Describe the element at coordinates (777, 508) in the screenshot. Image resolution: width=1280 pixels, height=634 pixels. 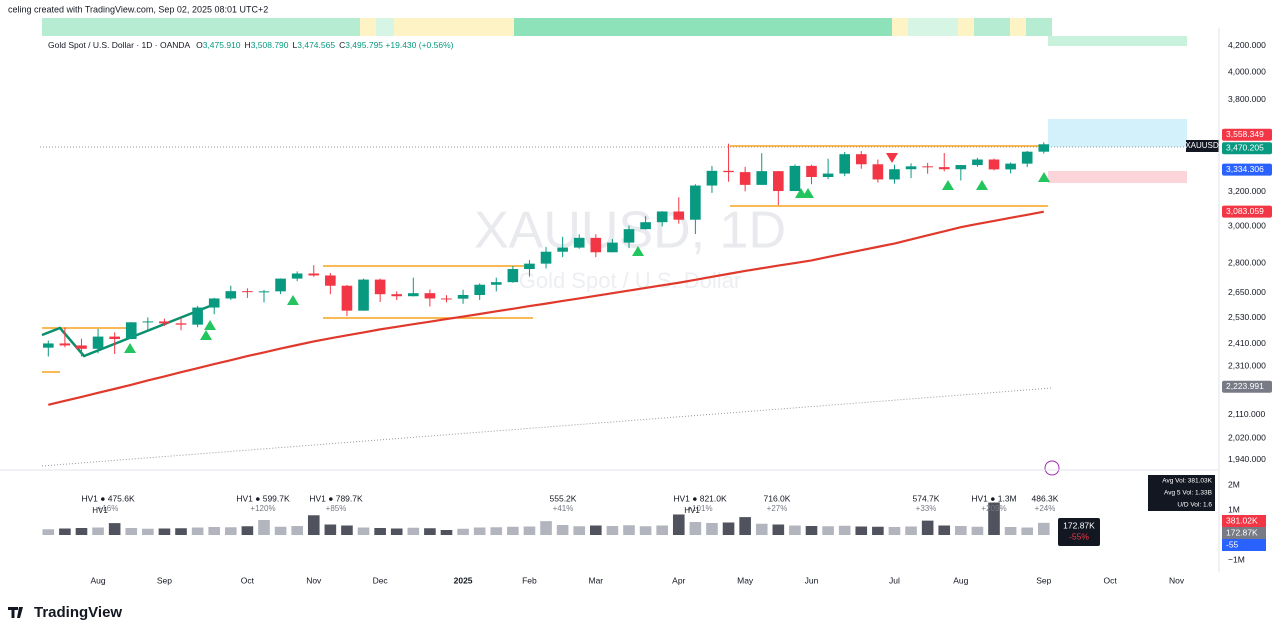
I see `volume-change: +27%` at that location.